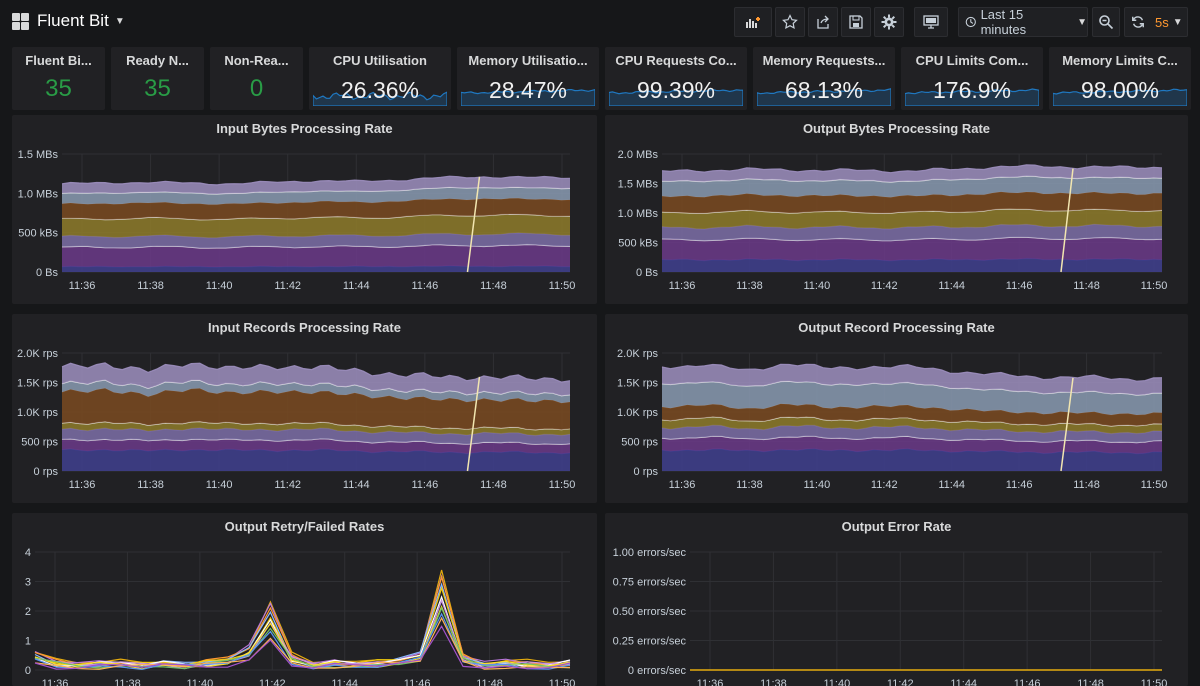 The width and height of the screenshot is (1200, 686). I want to click on panel-title: Input Records Processing Rate, so click(304, 327).